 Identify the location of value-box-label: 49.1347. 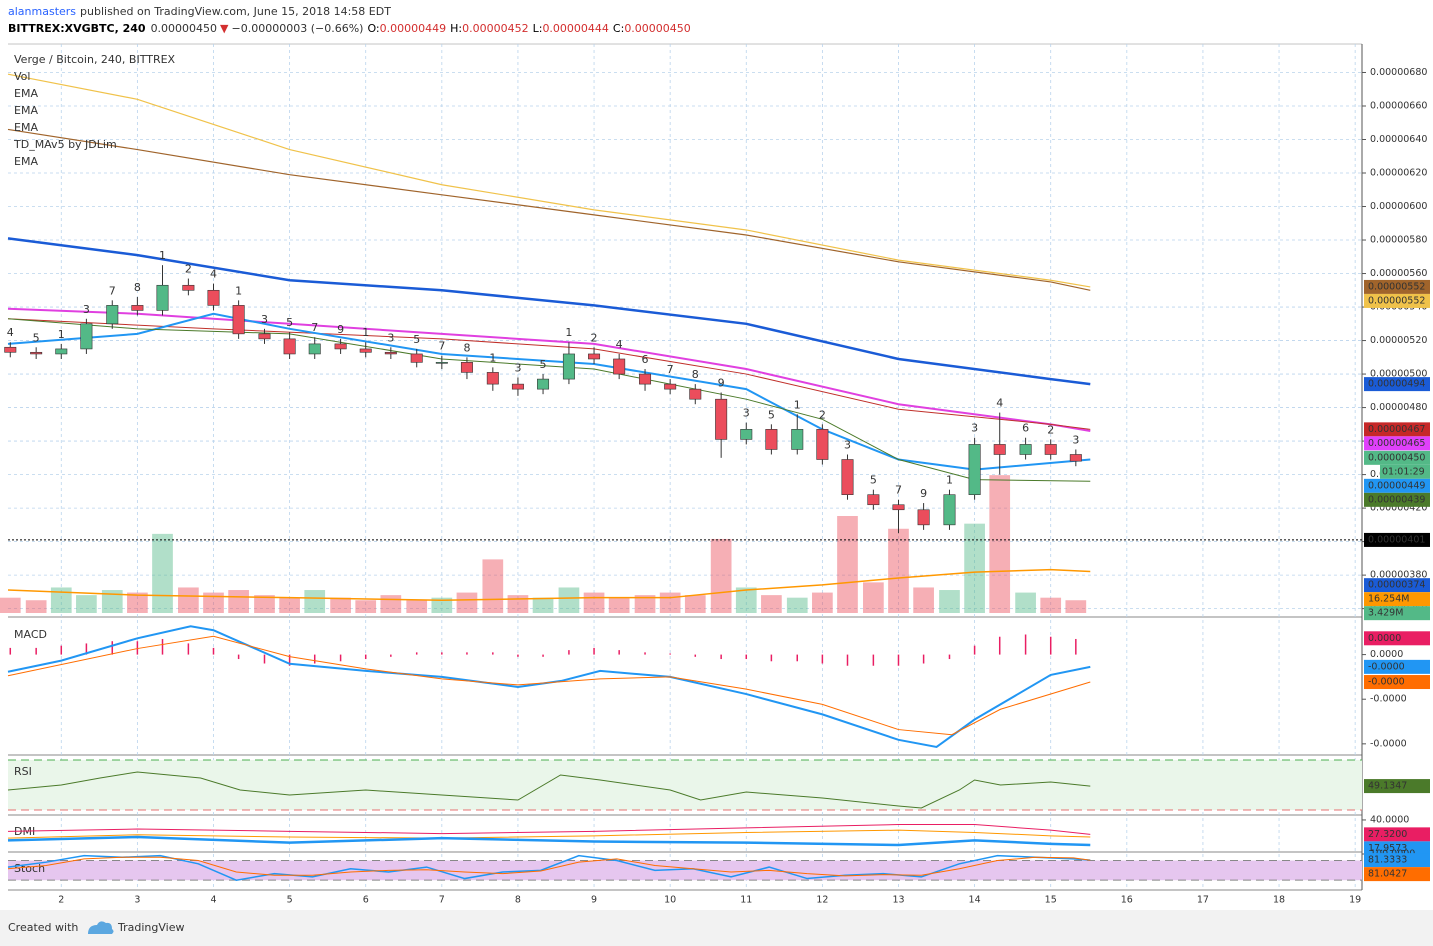
(1387, 786).